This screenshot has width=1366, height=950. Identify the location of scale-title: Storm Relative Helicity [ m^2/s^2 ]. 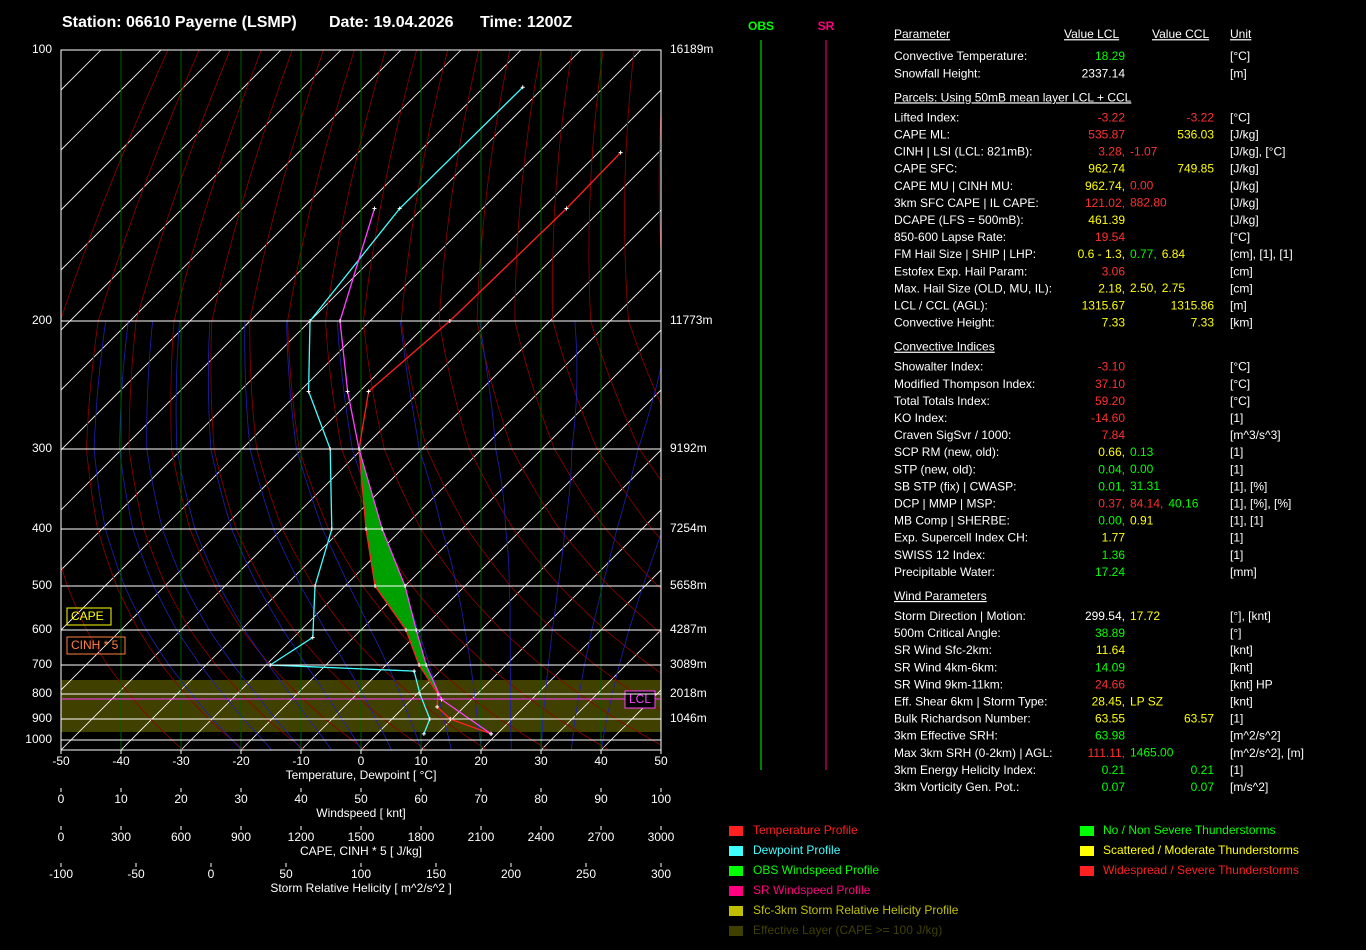
(360, 888).